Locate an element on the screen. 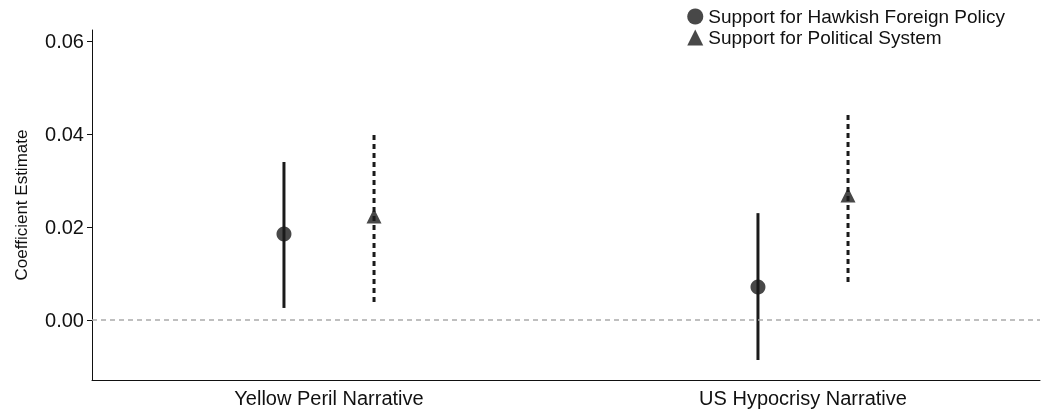 The width and height of the screenshot is (1050, 414). y-tick-label: 0.06 is located at coordinates (64, 41).